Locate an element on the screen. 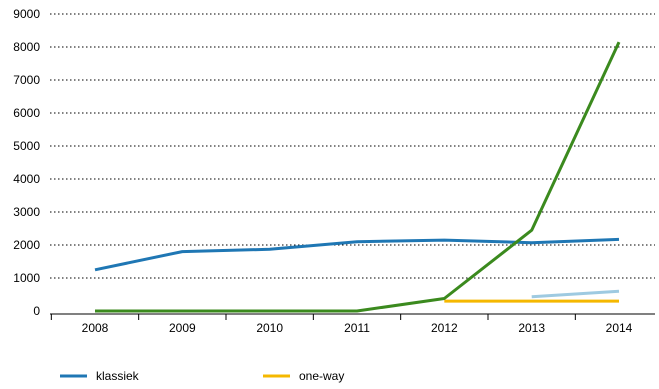 Image resolution: width=659 pixels, height=389 pixels. y-tick-label: 5000 is located at coordinates (26, 146).